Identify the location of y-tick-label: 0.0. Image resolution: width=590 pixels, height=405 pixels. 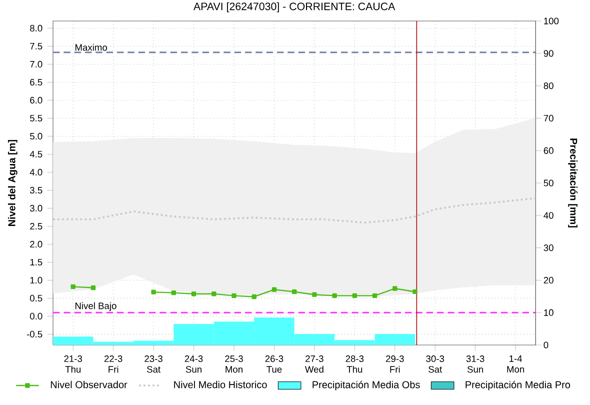
(36, 316).